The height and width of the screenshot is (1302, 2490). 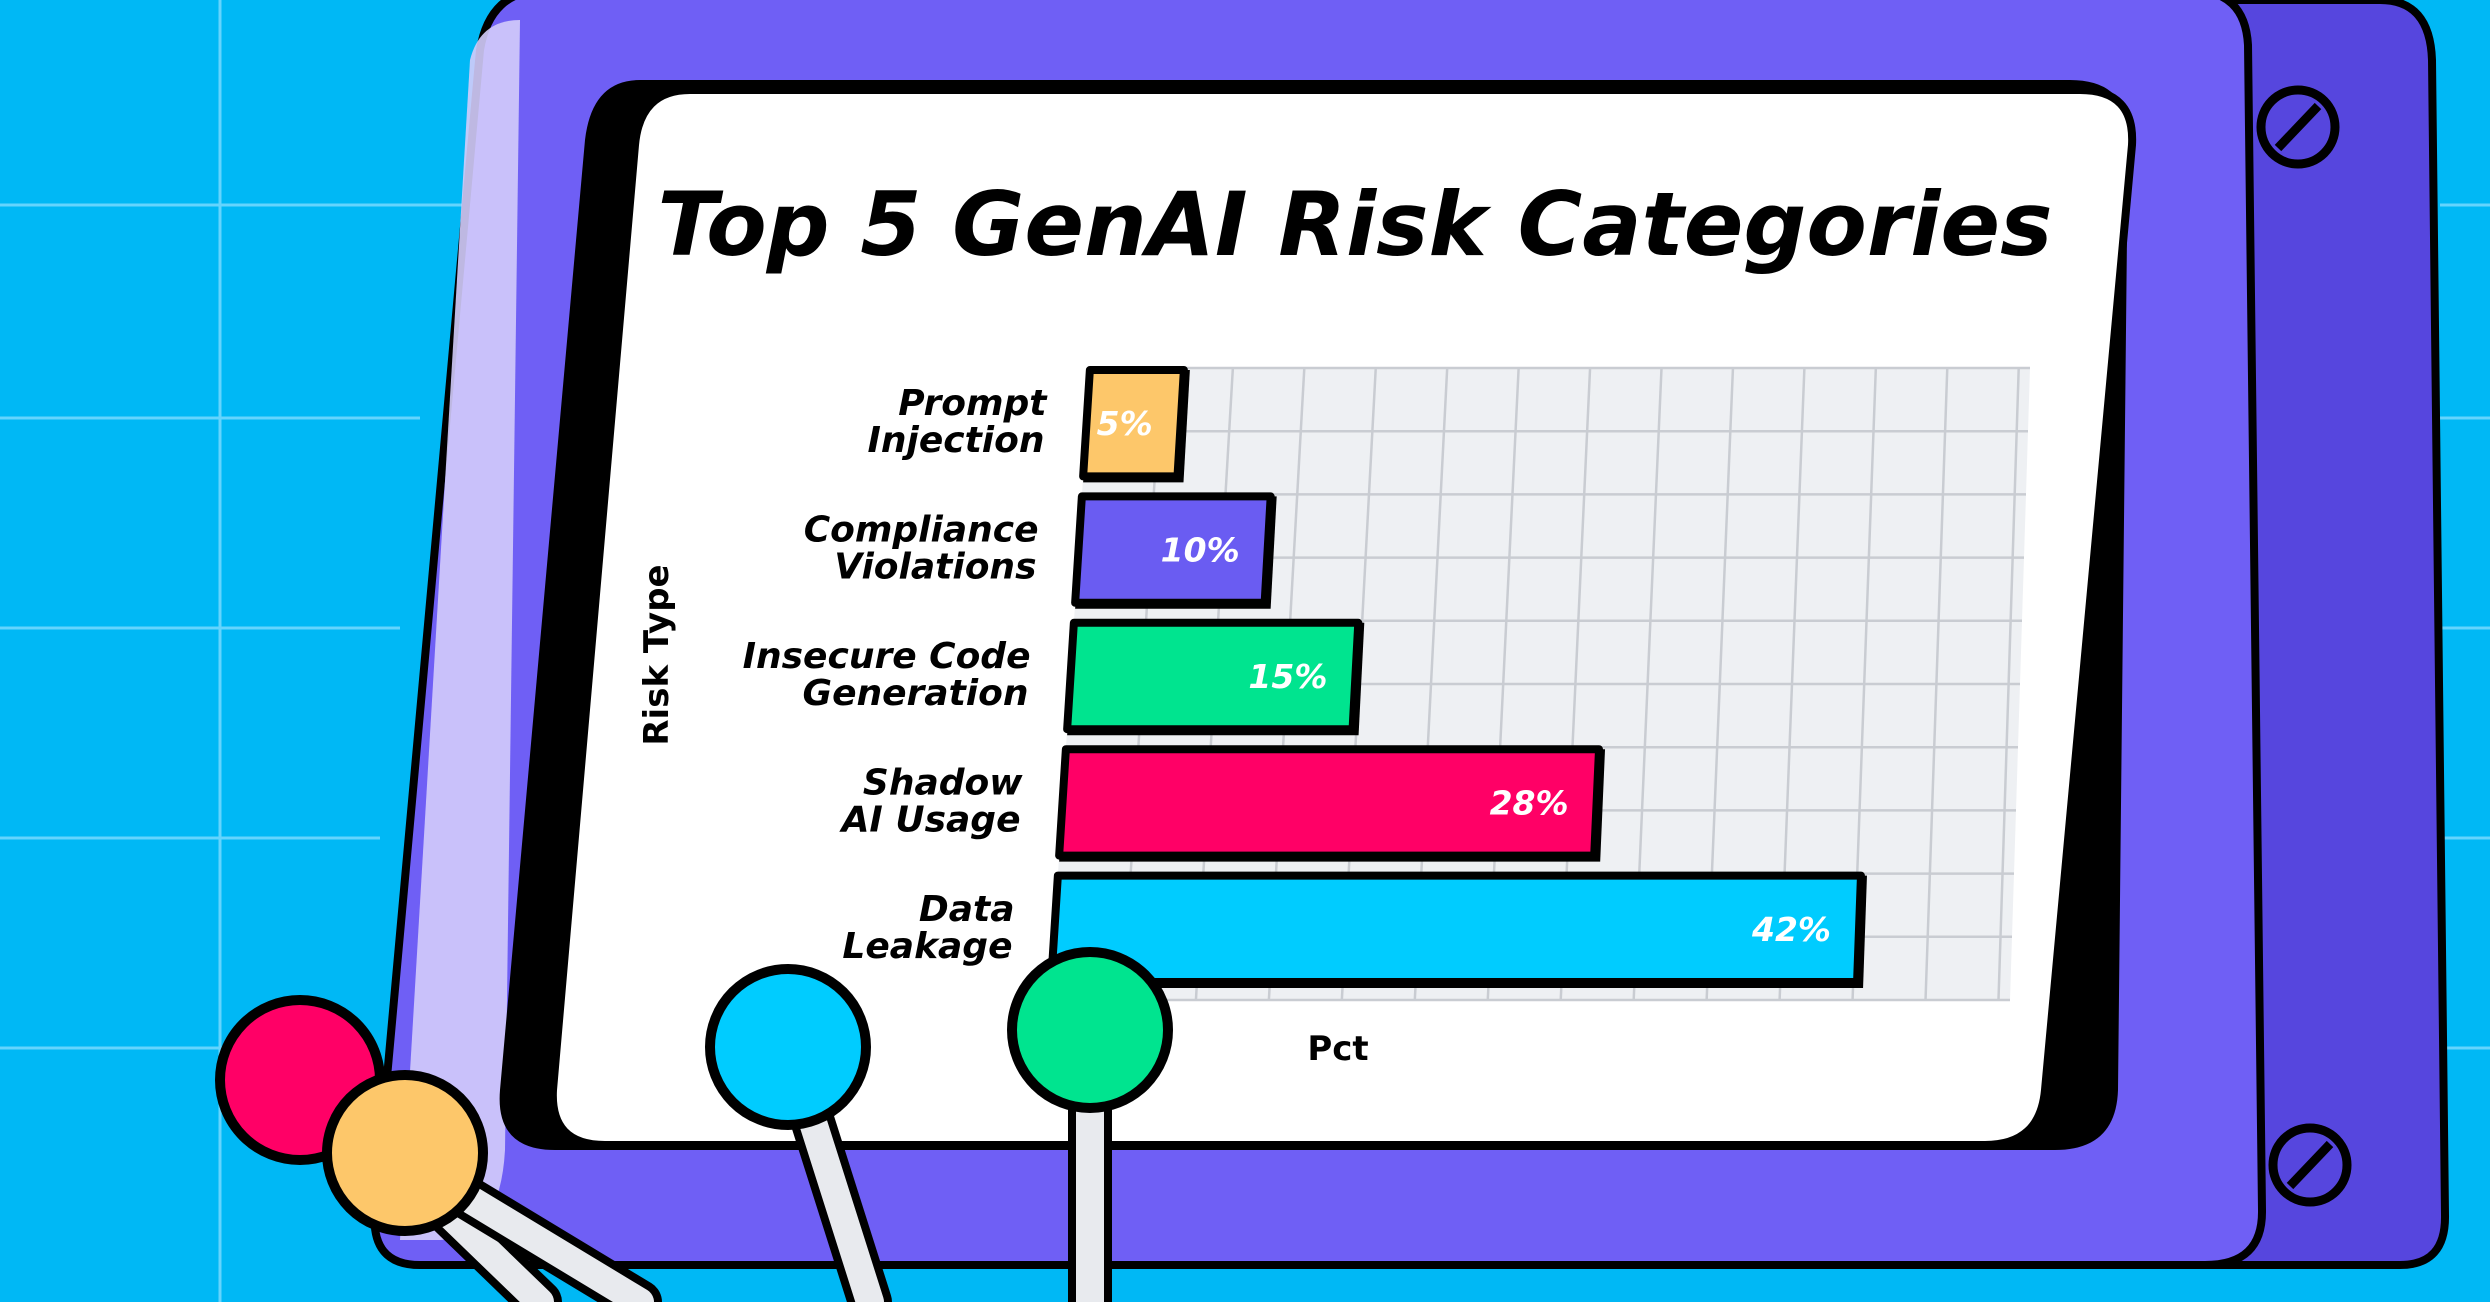 What do you see at coordinates (657, 654) in the screenshot?
I see `y-axis-label: Risk Type` at bounding box center [657, 654].